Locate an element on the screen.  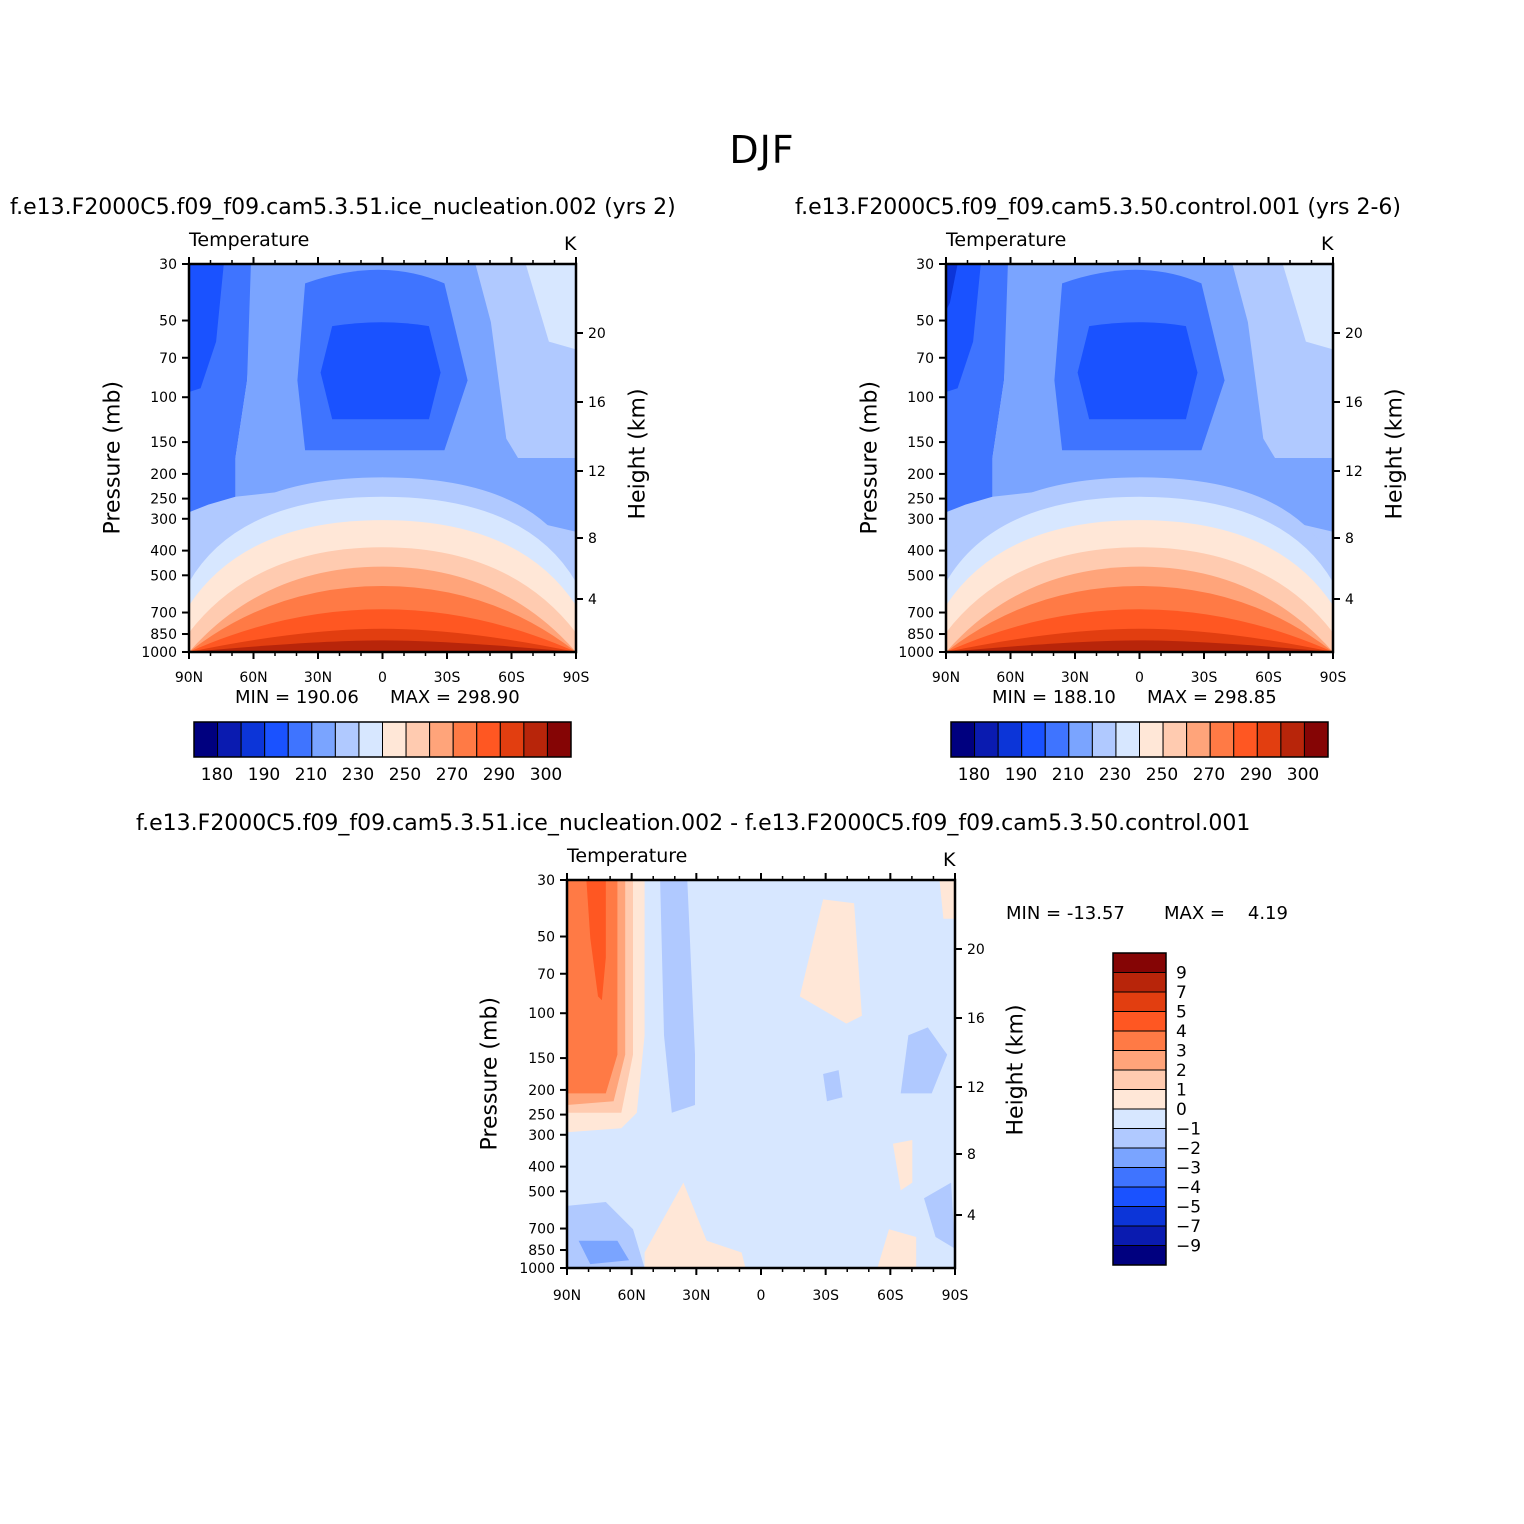
temp-band-polar-deepest is located at coordinates (952, 287).